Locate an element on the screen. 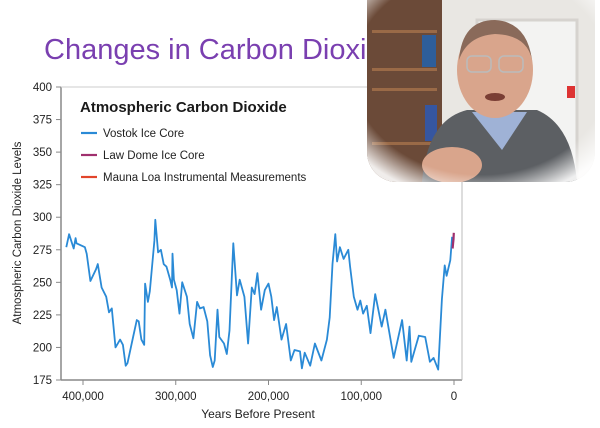 The image size is (600, 428). y-tick-label: 300 is located at coordinates (42, 218).